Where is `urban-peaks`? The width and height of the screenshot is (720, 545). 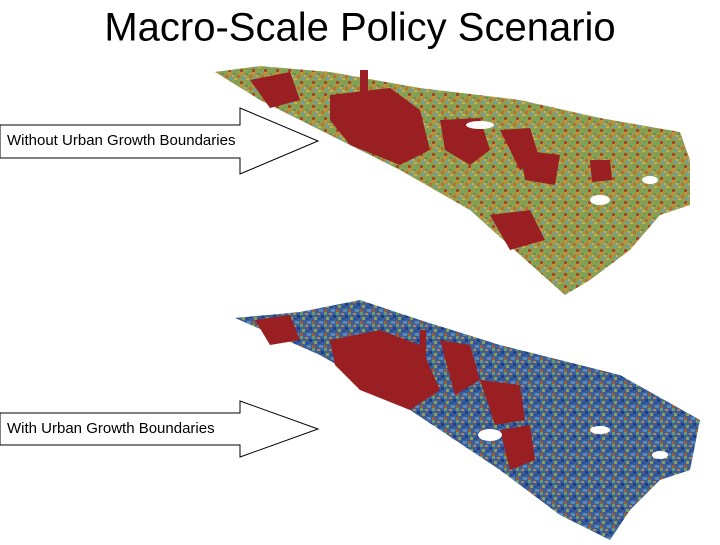
urban-peaks is located at coordinates (395, 392).